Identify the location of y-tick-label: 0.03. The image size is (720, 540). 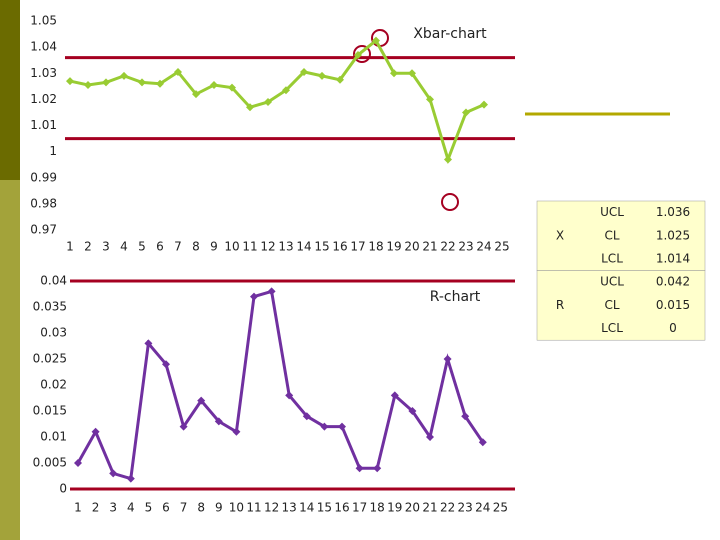
(53, 333).